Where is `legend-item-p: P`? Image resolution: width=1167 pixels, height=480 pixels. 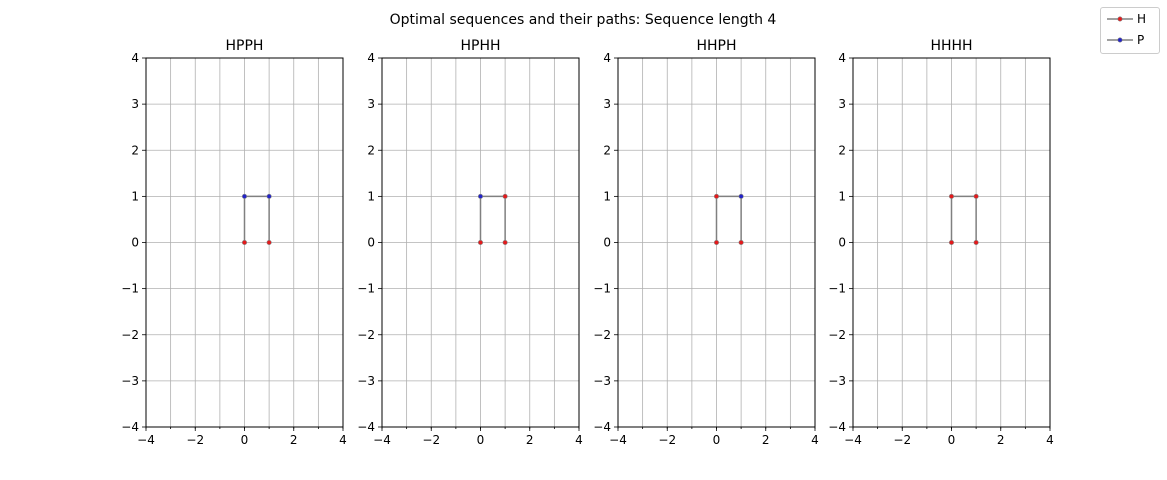 legend-item-p: P is located at coordinates (1133, 40).